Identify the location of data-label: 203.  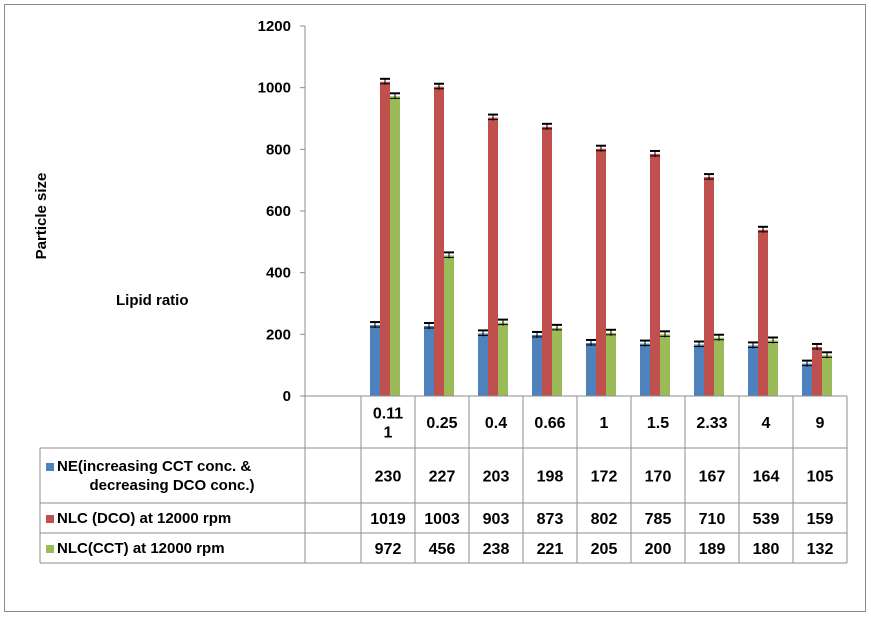
(496, 477).